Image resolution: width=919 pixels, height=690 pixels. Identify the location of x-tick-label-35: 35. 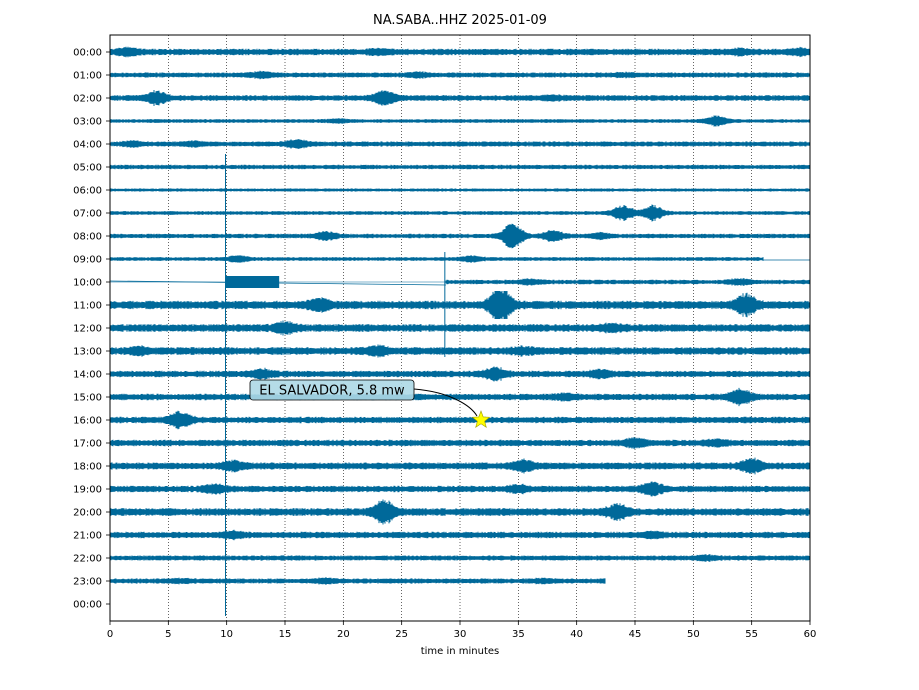
(518, 634).